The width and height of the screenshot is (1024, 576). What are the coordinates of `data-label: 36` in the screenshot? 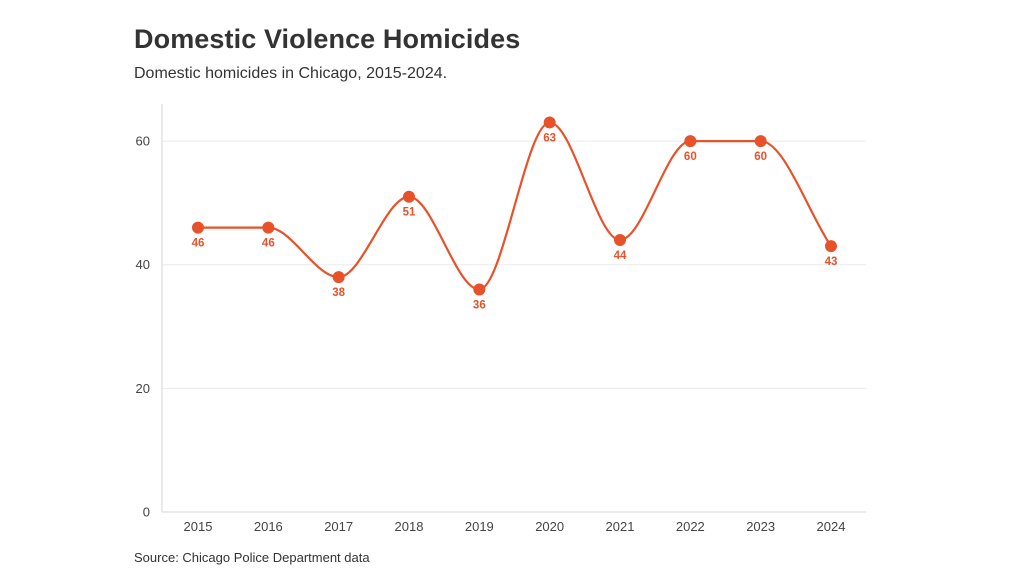 It's located at (479, 305).